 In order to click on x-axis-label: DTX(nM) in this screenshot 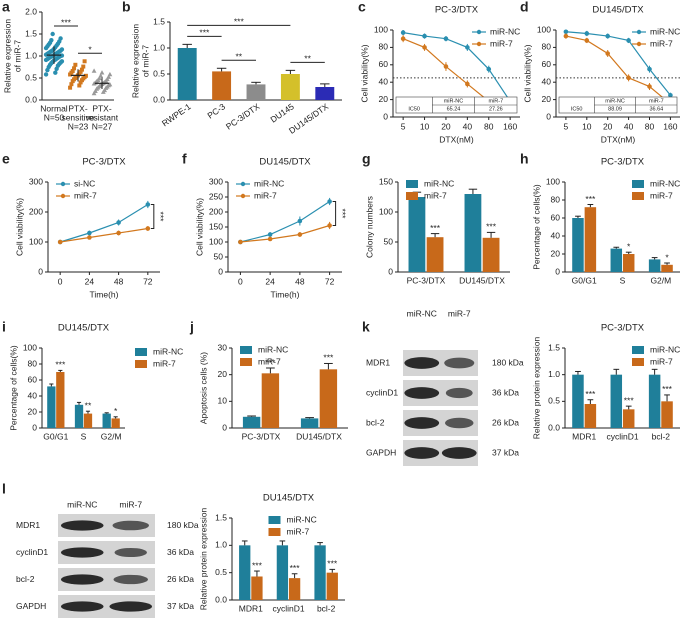, I will do `click(618, 139)`.